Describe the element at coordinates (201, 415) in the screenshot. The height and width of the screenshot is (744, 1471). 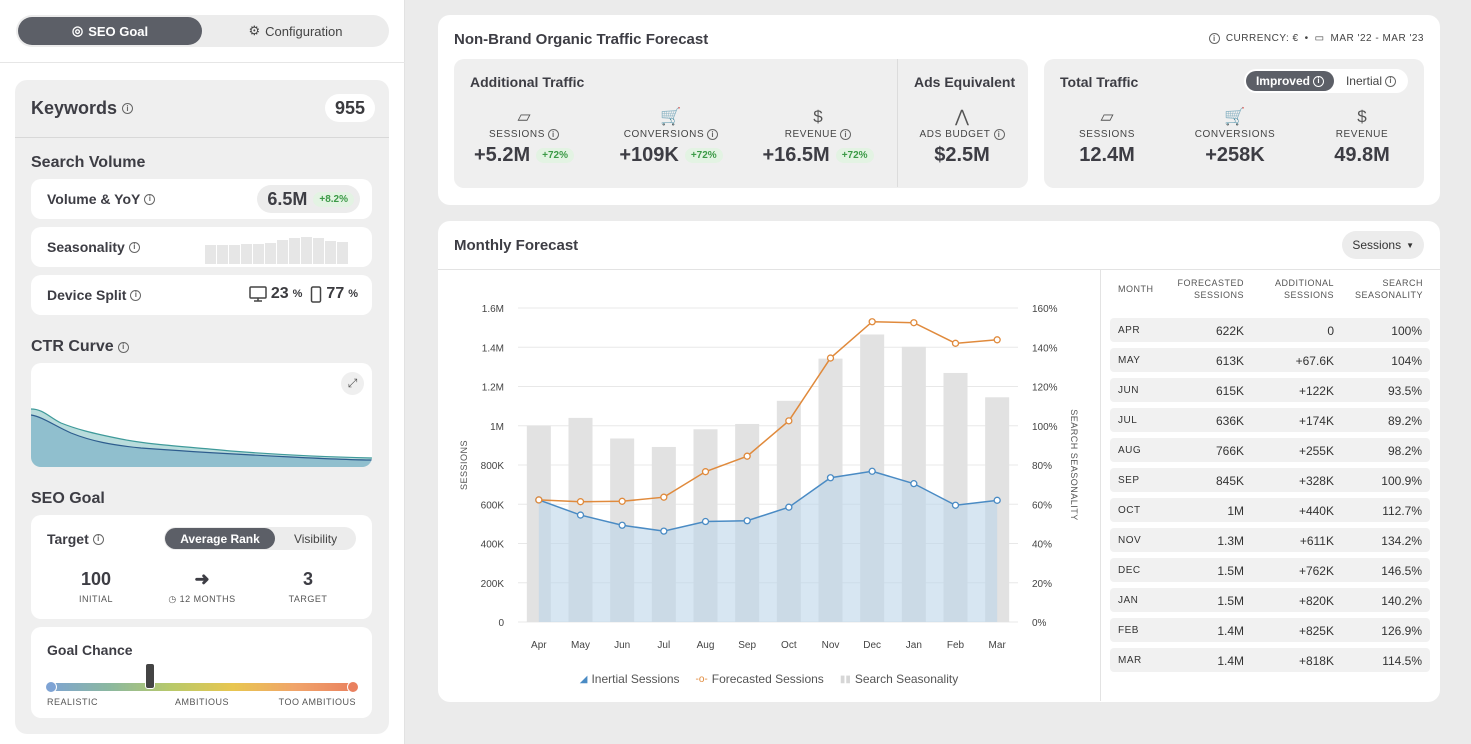
I see `ctr-curve-card: ⤢` at that location.